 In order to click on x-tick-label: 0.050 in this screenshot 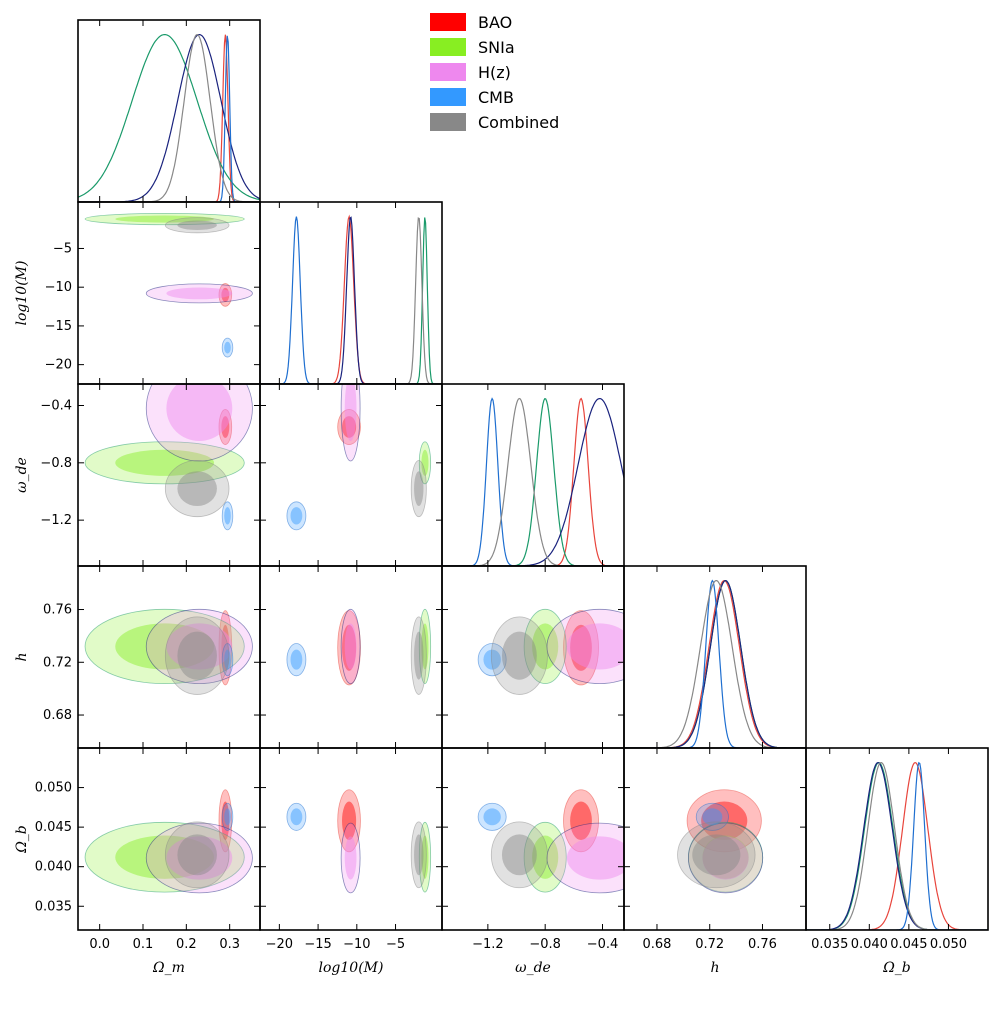, I will do `click(948, 944)`.